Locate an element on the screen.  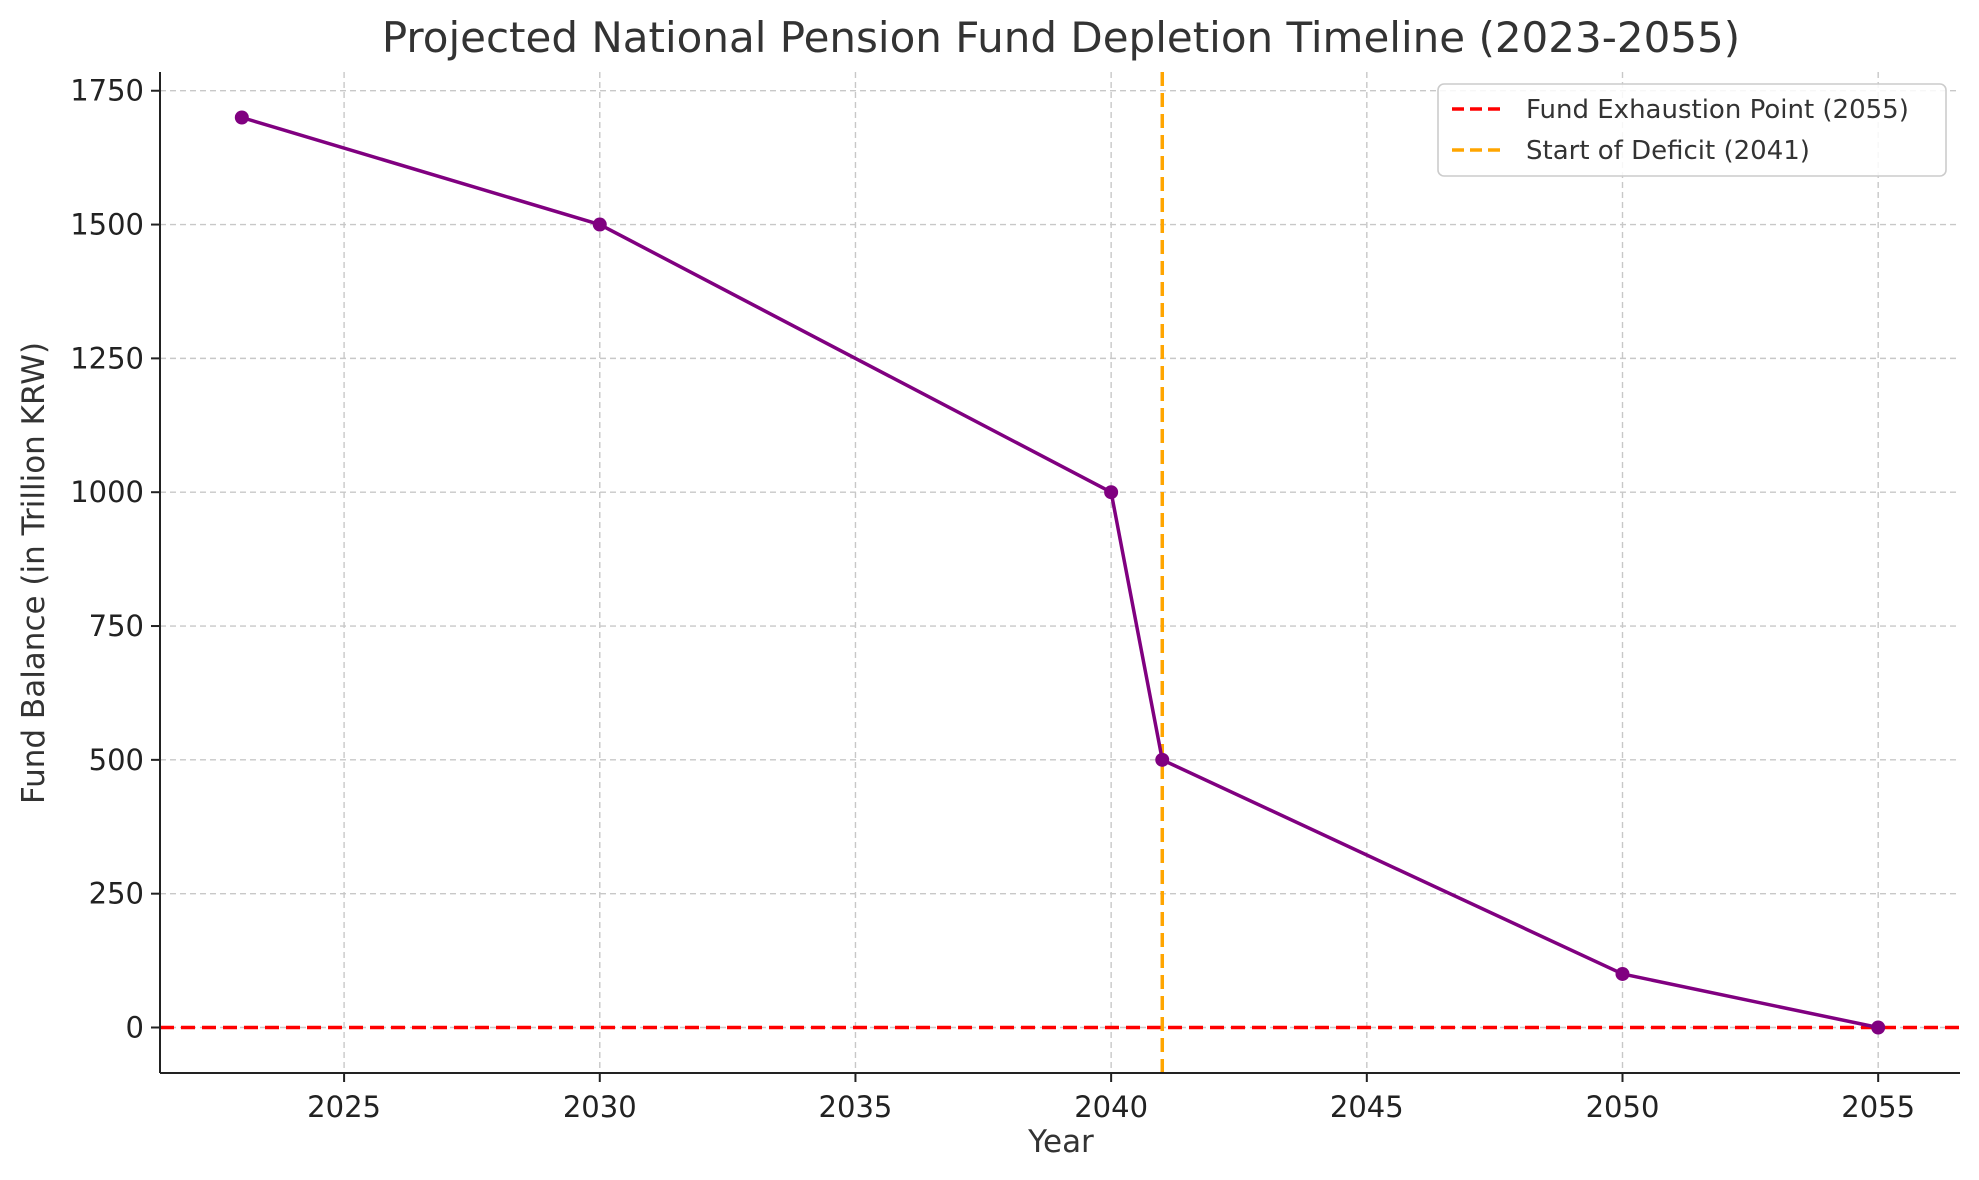
y-tick-label: 250 is located at coordinates (116, 894).